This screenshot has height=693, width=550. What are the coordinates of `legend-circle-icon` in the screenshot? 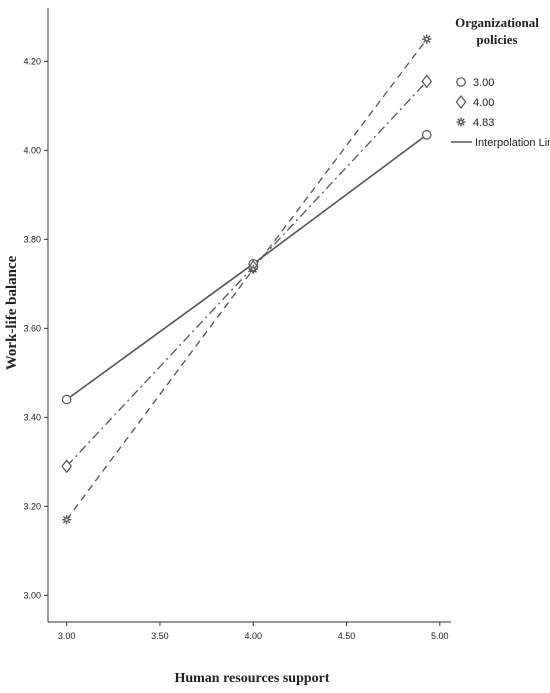 It's located at (461, 82).